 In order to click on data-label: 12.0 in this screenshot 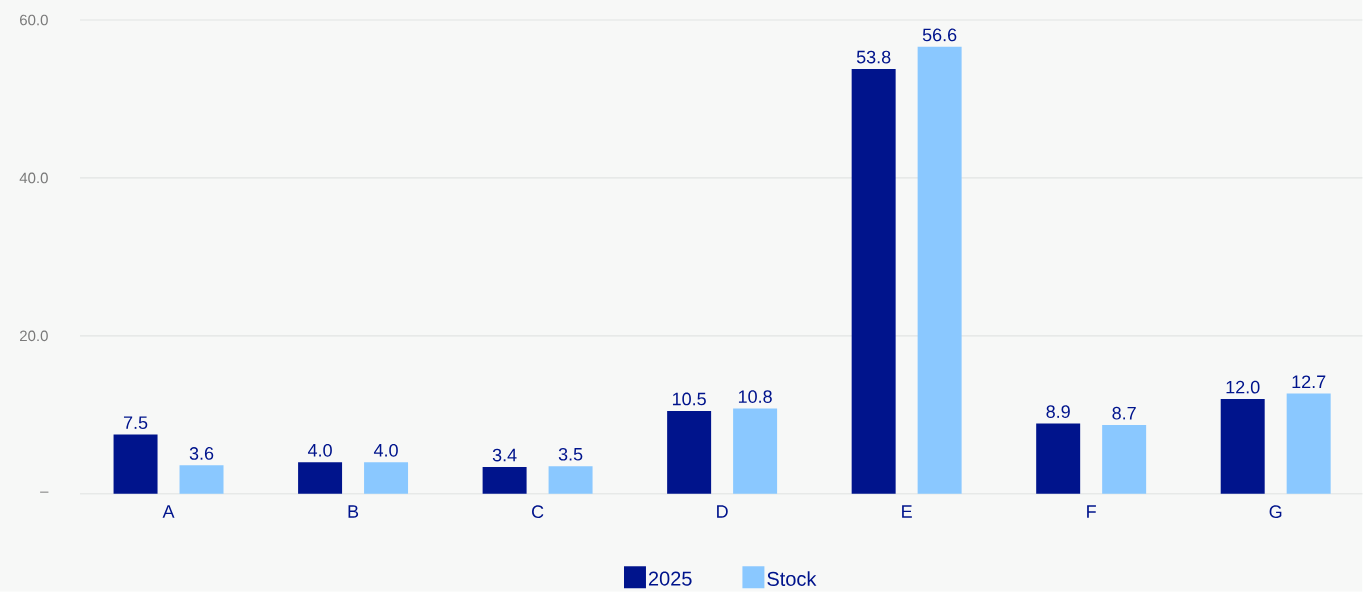, I will do `click(1243, 387)`.